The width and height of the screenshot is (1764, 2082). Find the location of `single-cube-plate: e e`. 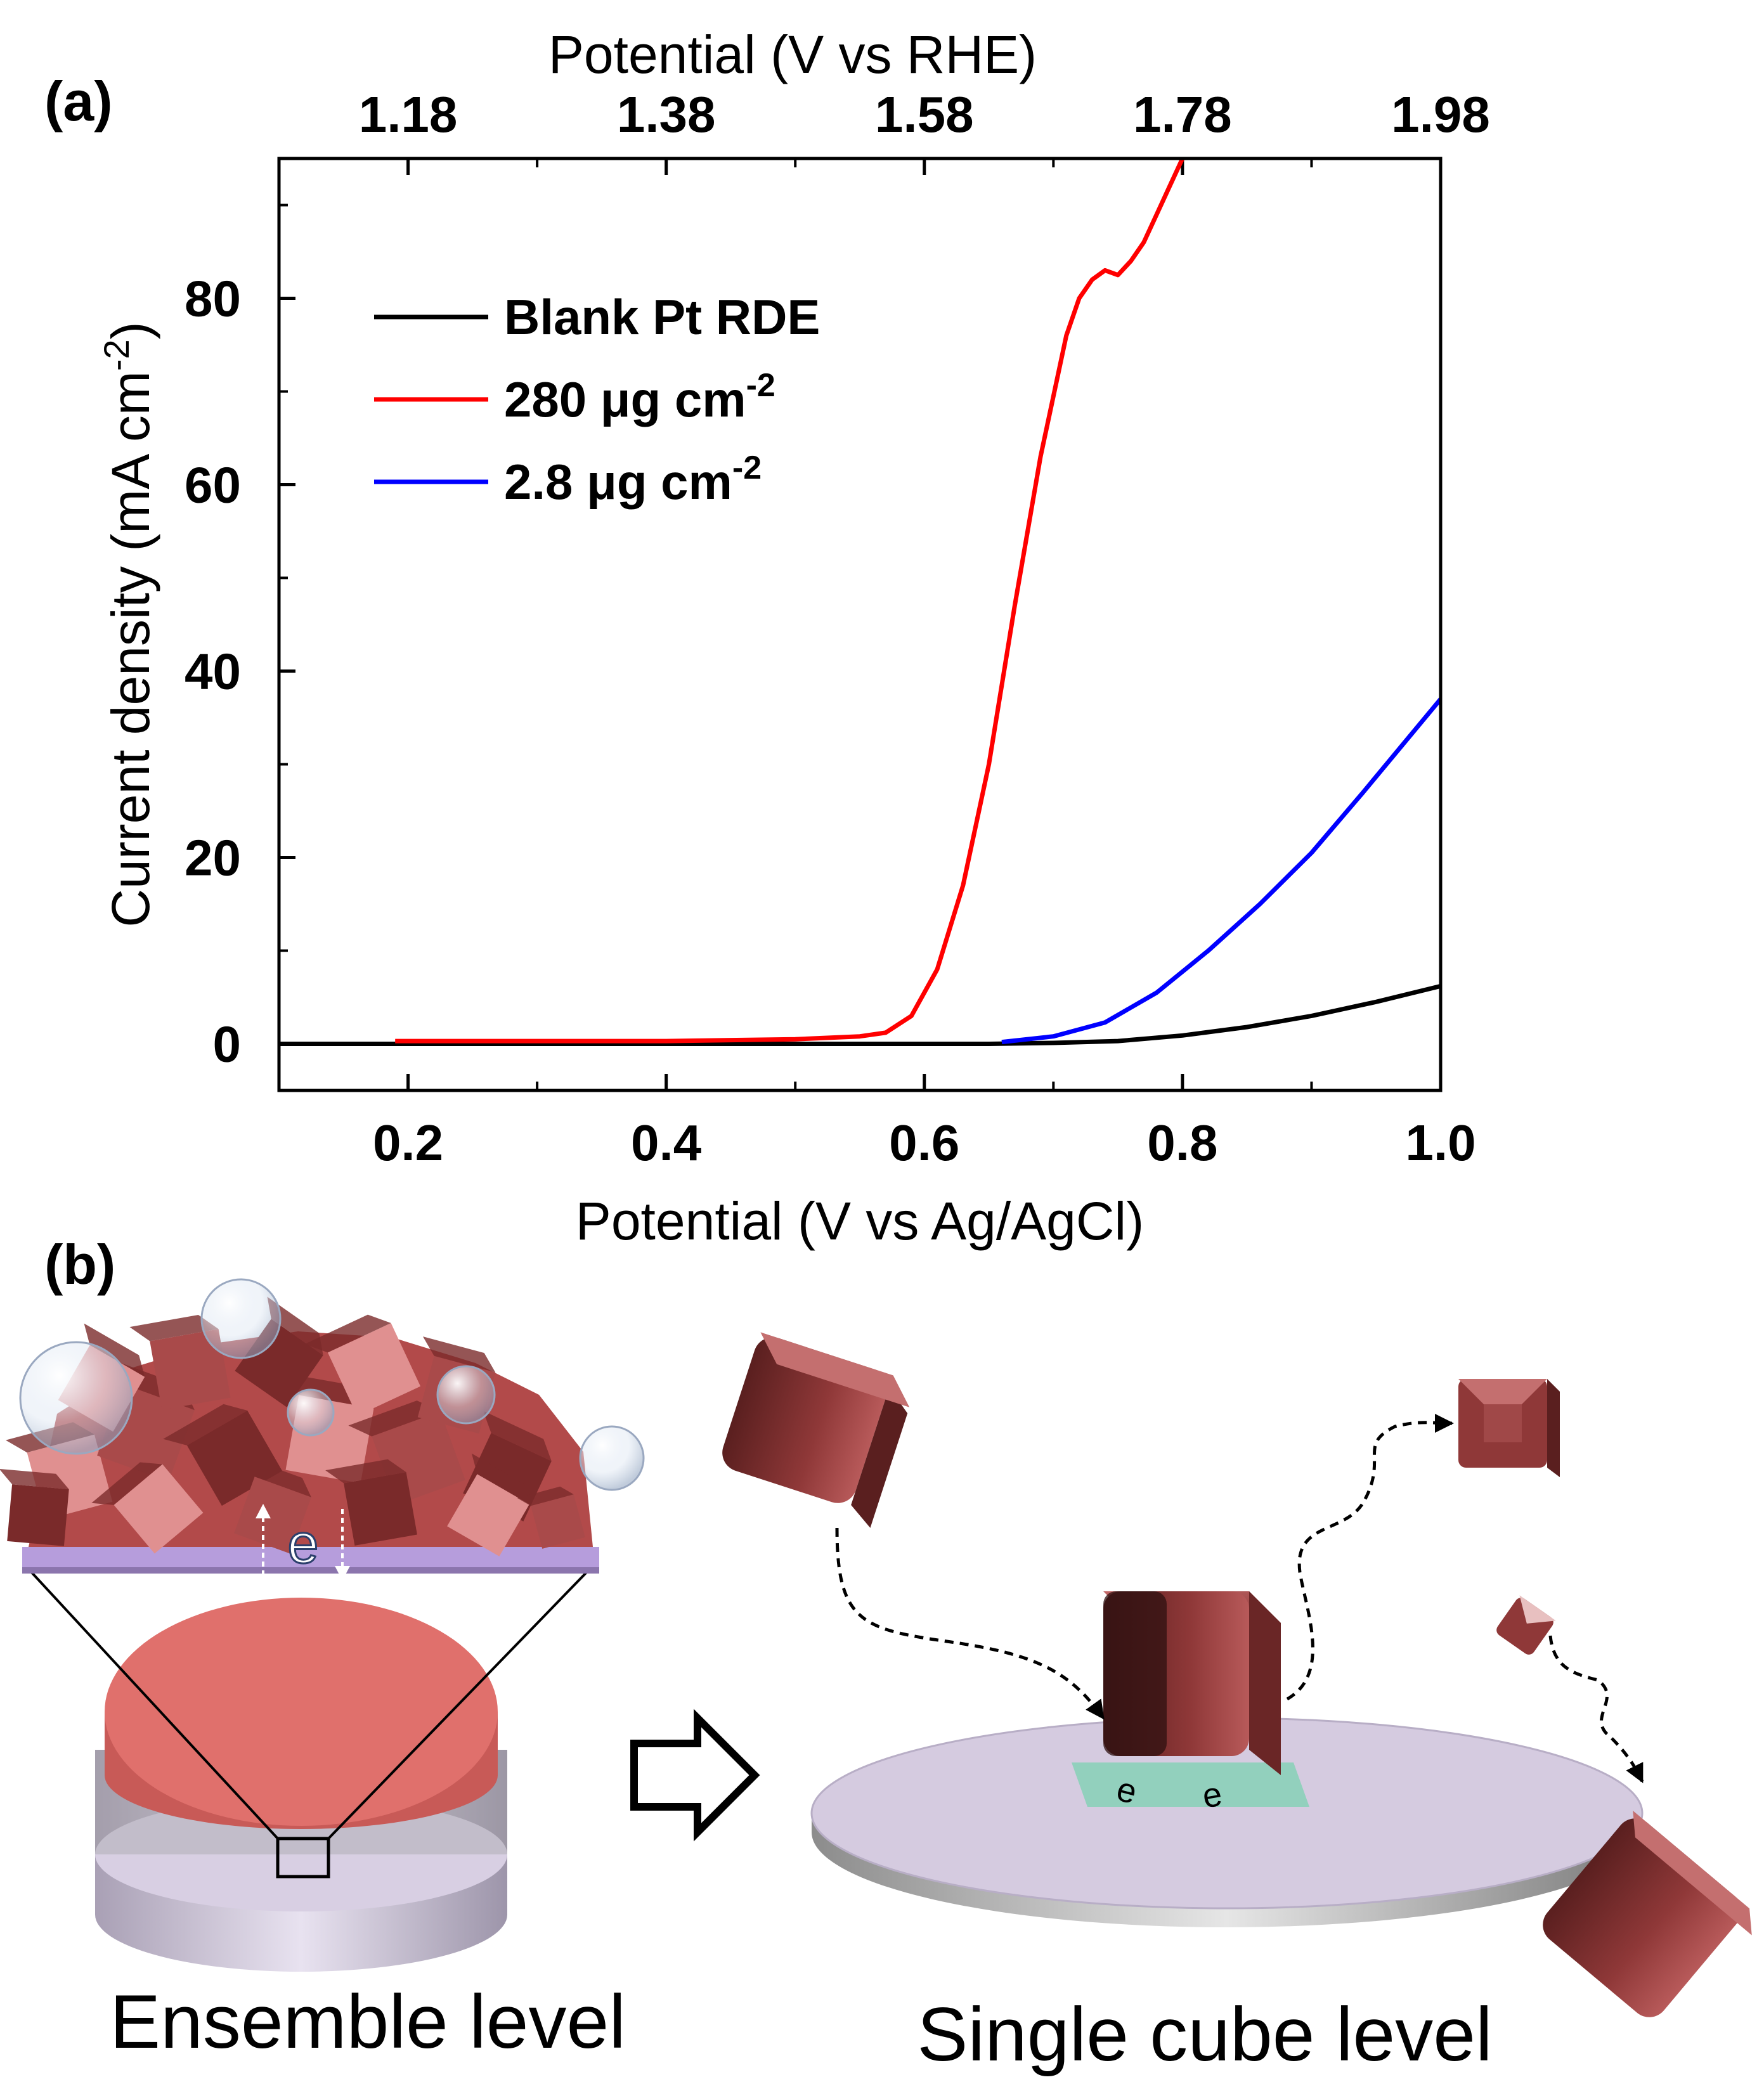

single-cube-plate: e e is located at coordinates (1227, 1822).